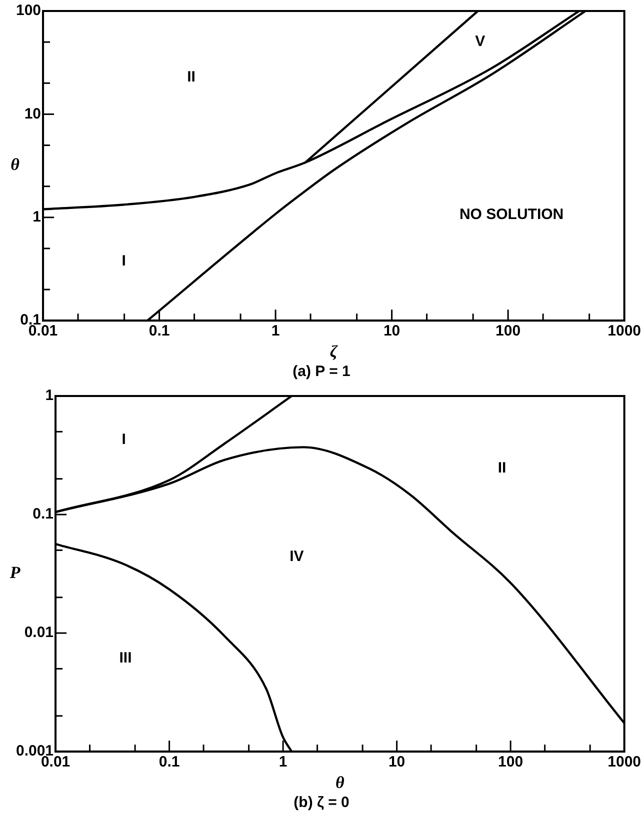  What do you see at coordinates (39, 633) in the screenshot?
I see `y-tick-label: 0.01` at bounding box center [39, 633].